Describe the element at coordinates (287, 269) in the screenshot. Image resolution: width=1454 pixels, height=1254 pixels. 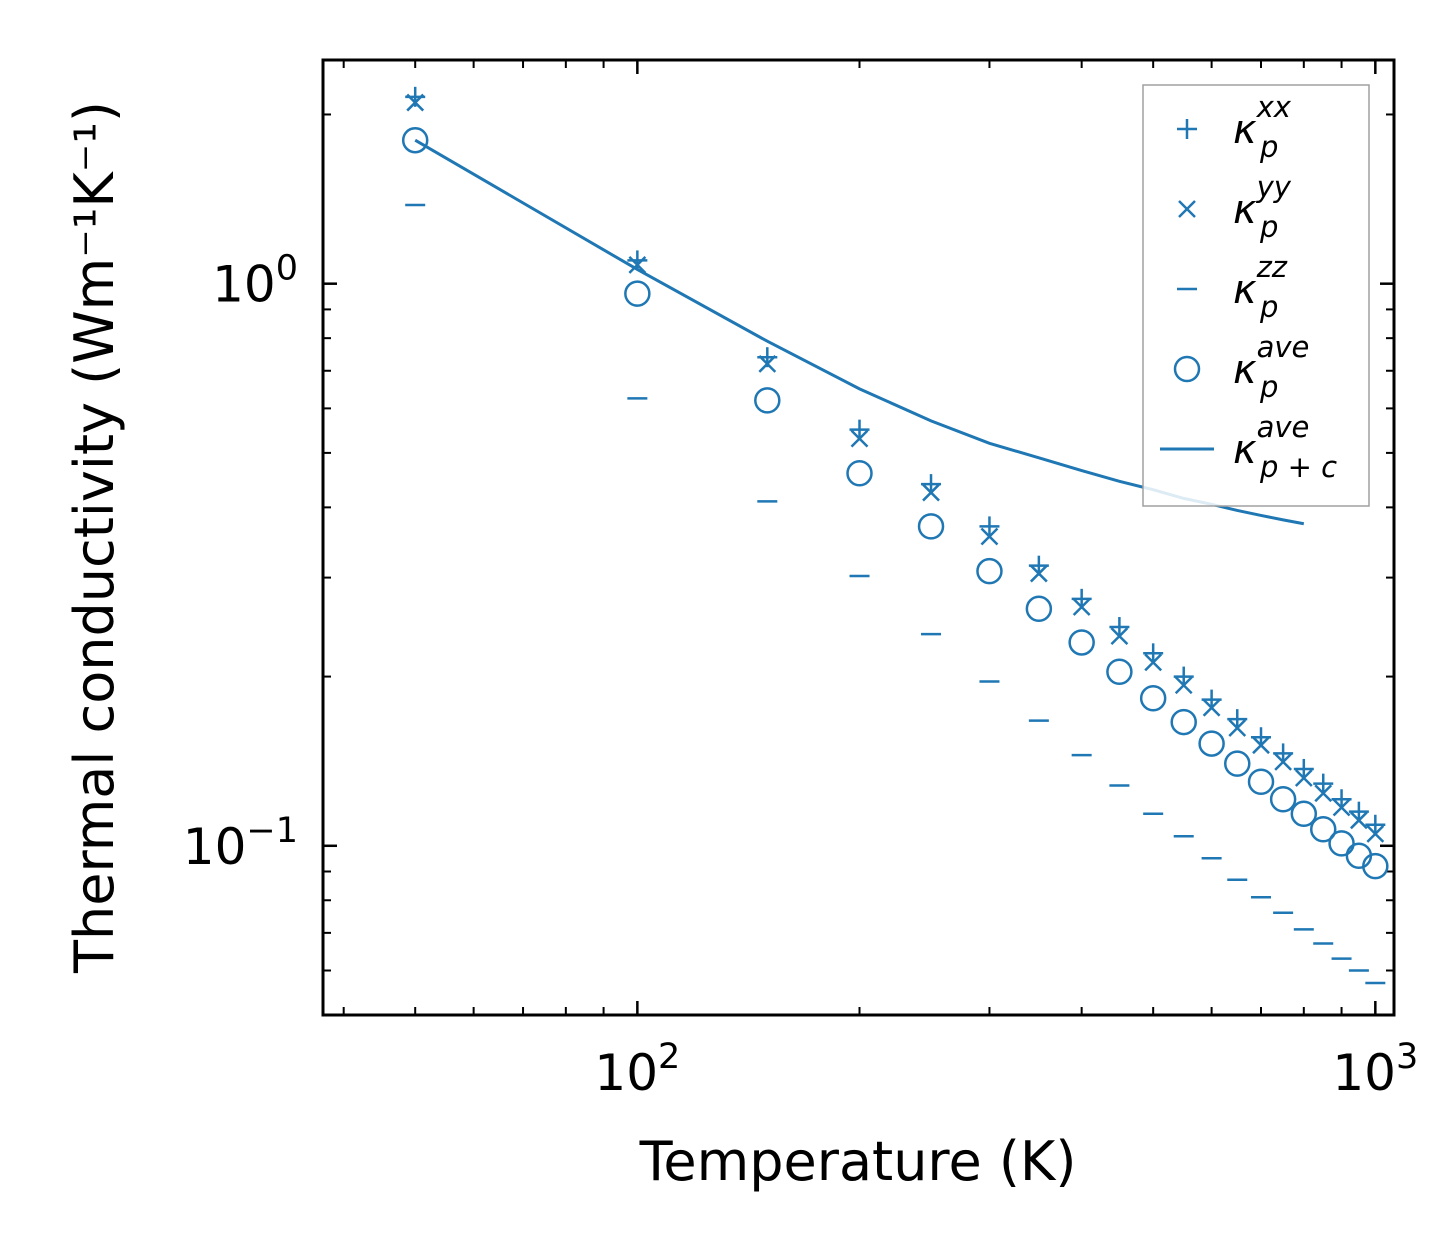
I see `y-tick-label-exponent: 0` at that location.